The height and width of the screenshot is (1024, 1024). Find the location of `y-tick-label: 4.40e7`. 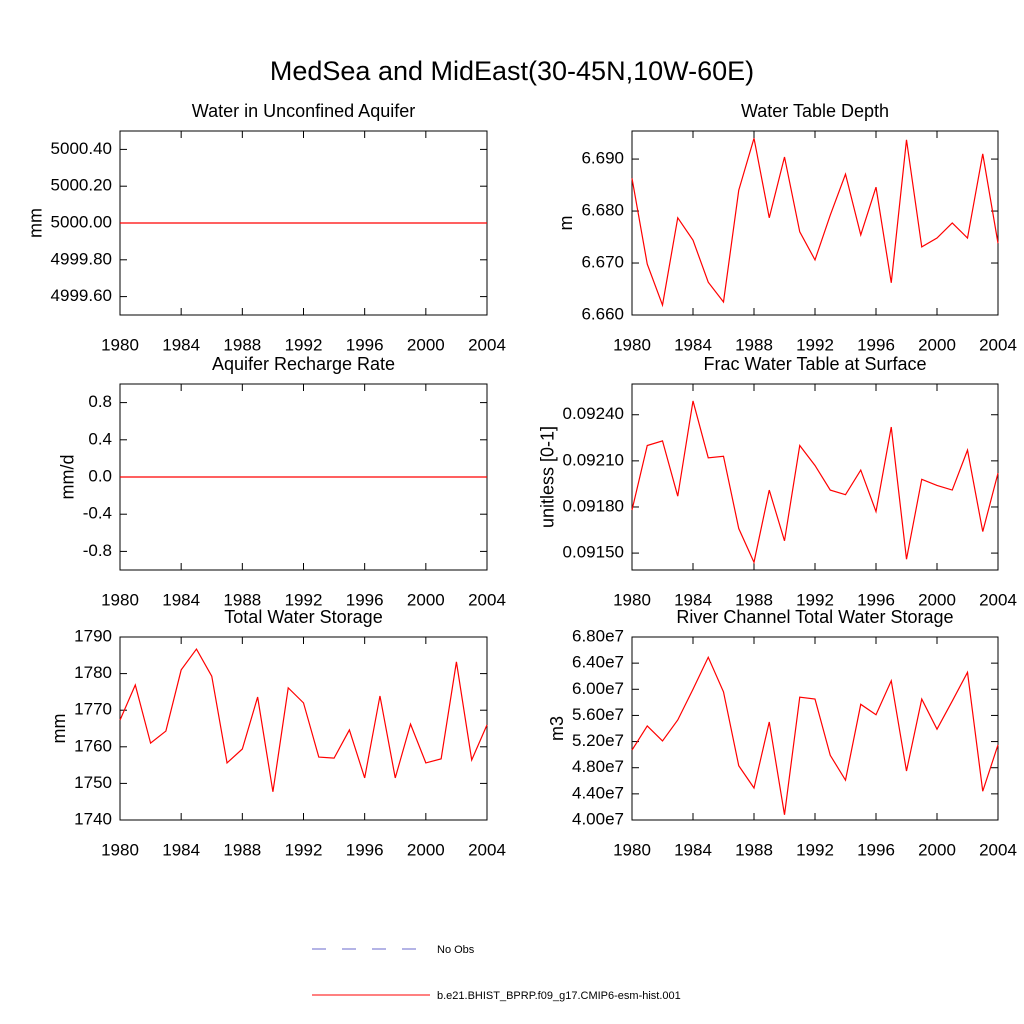

y-tick-label: 4.40e7 is located at coordinates (598, 792).